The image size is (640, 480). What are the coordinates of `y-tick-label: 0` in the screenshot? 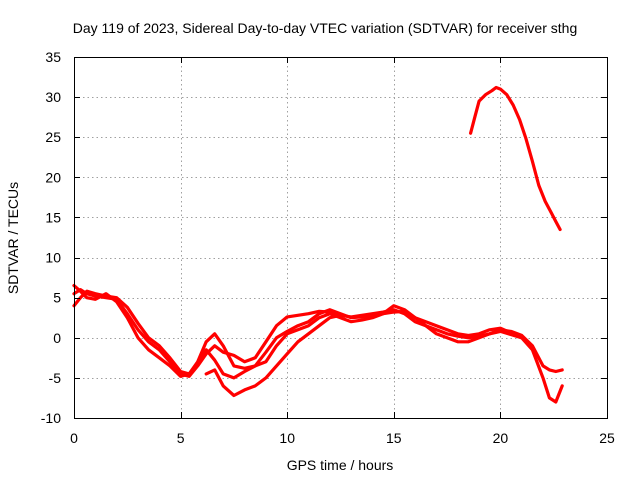 It's located at (57, 338).